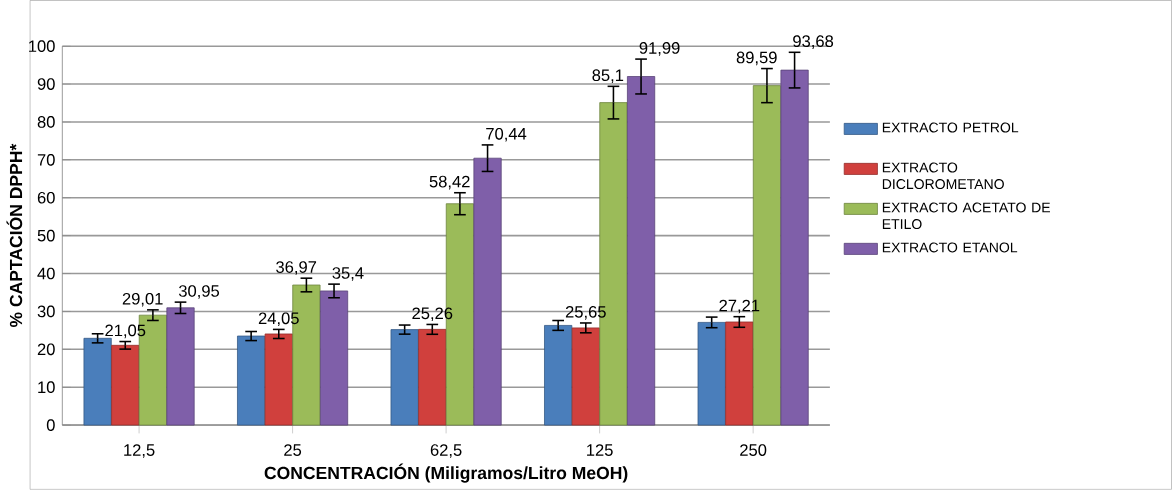 The image size is (1172, 490). What do you see at coordinates (46, 349) in the screenshot?
I see `y-tick-label: 20` at bounding box center [46, 349].